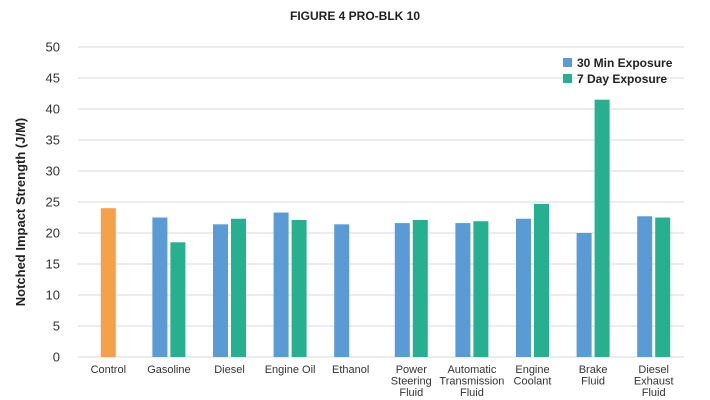  I want to click on x-tick-label: Power Steering Fluid, so click(411, 381).